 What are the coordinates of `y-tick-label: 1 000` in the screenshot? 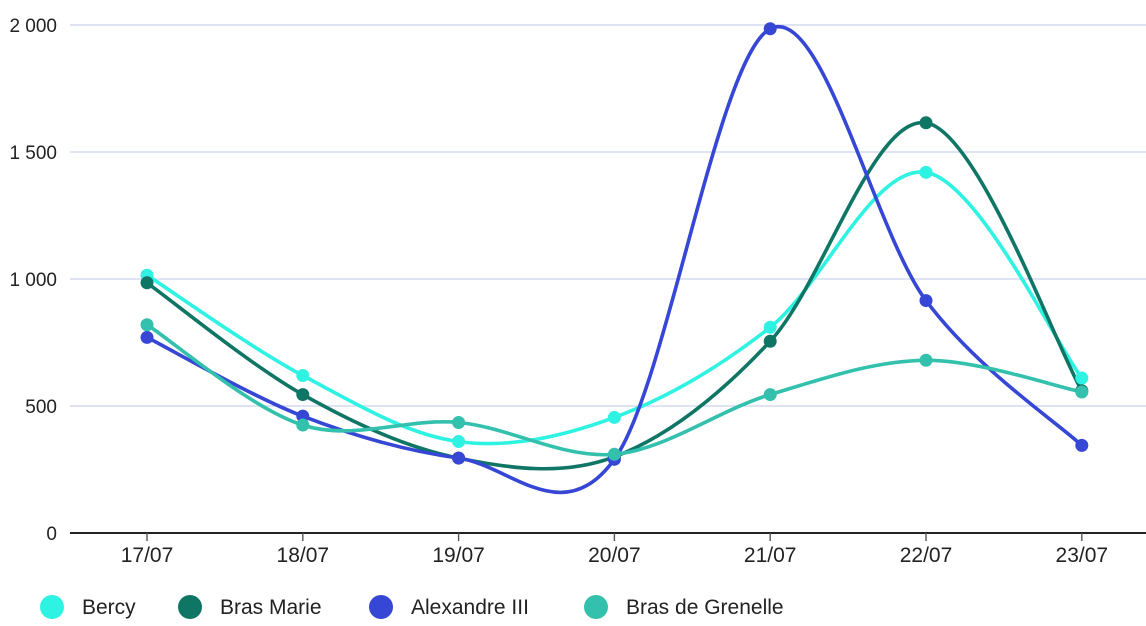 It's located at (33, 280).